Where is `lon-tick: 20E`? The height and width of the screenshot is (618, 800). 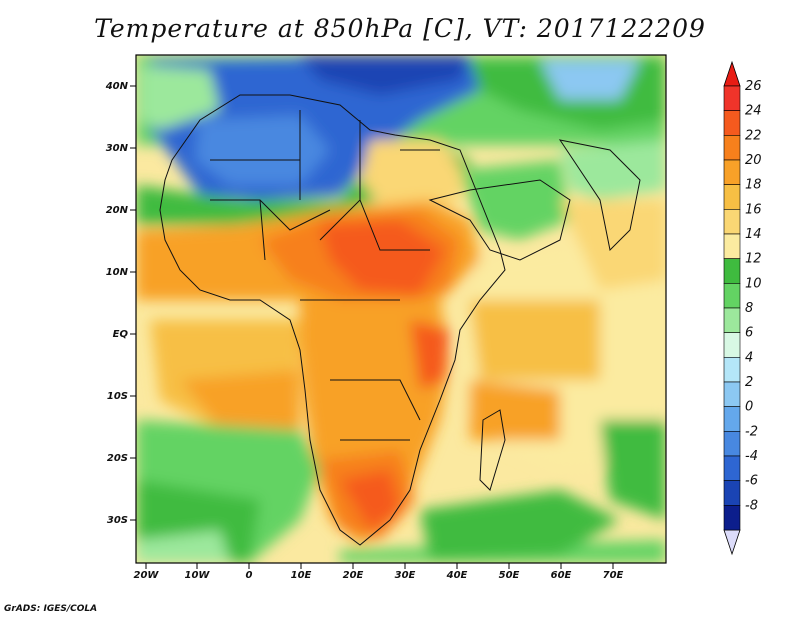 lon-tick: 20E is located at coordinates (353, 572).